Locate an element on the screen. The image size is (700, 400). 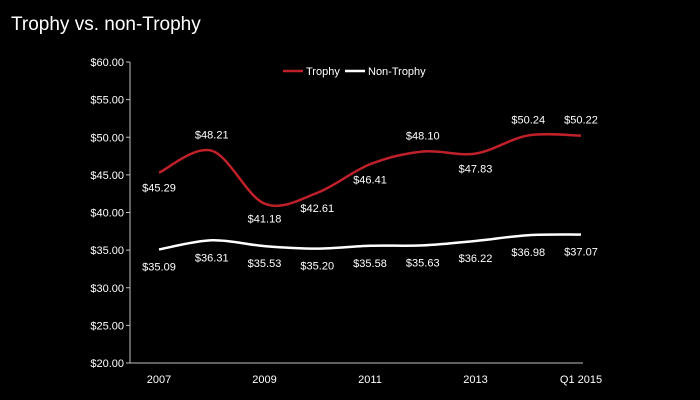
non-trophy-data-label: $37.07 is located at coordinates (581, 253).